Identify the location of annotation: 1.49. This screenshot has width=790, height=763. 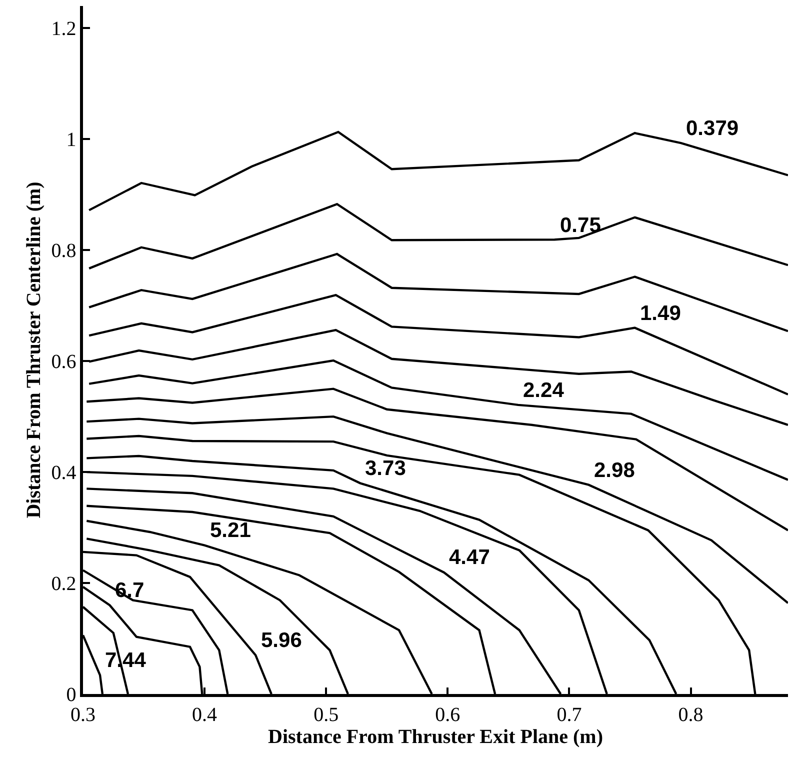
(660, 313).